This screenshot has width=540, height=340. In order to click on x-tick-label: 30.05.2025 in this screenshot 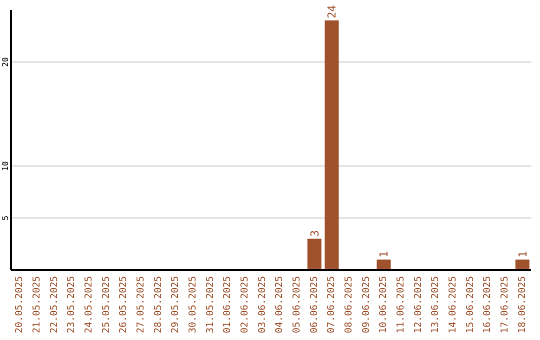, I will do `click(193, 305)`.